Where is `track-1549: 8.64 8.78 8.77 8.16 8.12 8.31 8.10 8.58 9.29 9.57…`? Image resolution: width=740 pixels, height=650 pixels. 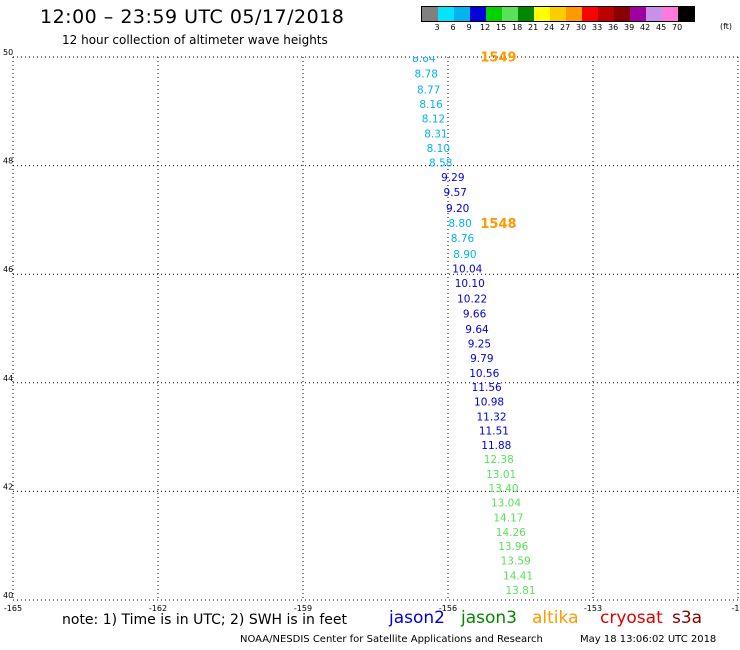
track-1549: 8.64 8.78 8.77 8.16 8.12 8.31 8.10 8.58 9.29 9.57… is located at coordinates (449, 187).